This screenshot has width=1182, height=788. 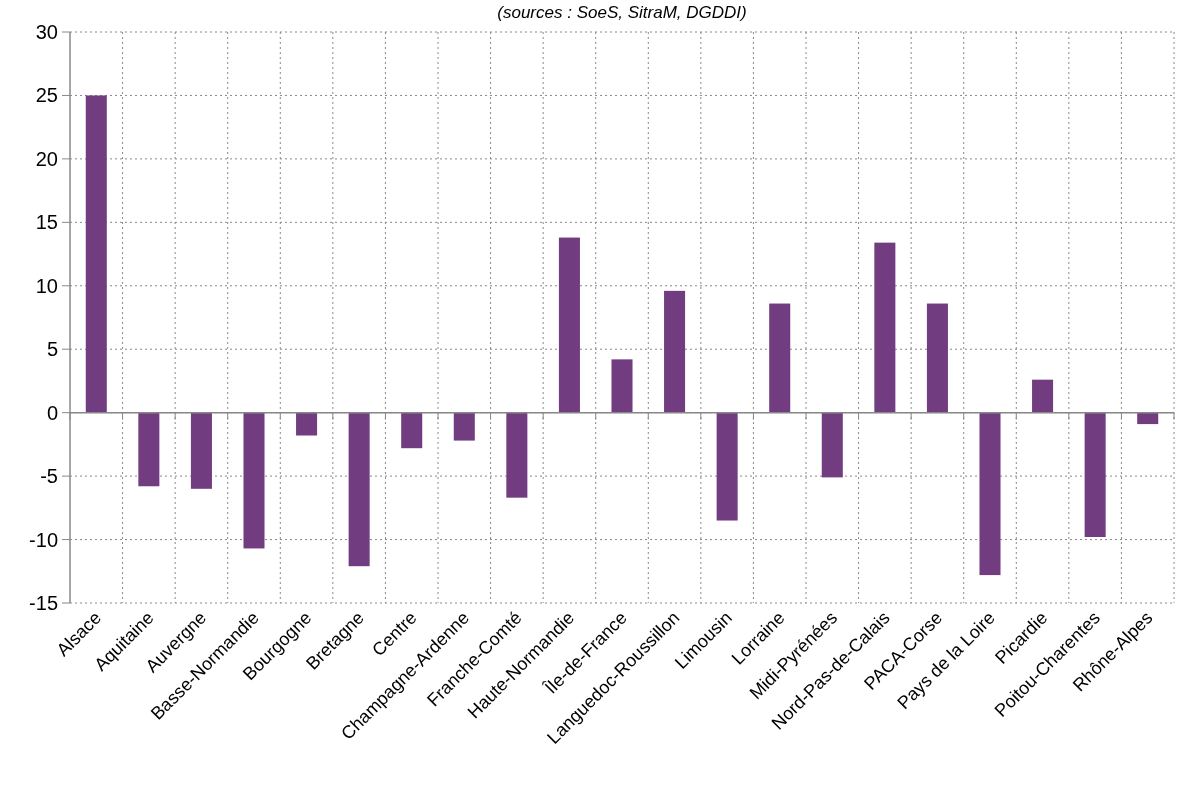 What do you see at coordinates (49, 476) in the screenshot?
I see `y-tick-label: -5` at bounding box center [49, 476].